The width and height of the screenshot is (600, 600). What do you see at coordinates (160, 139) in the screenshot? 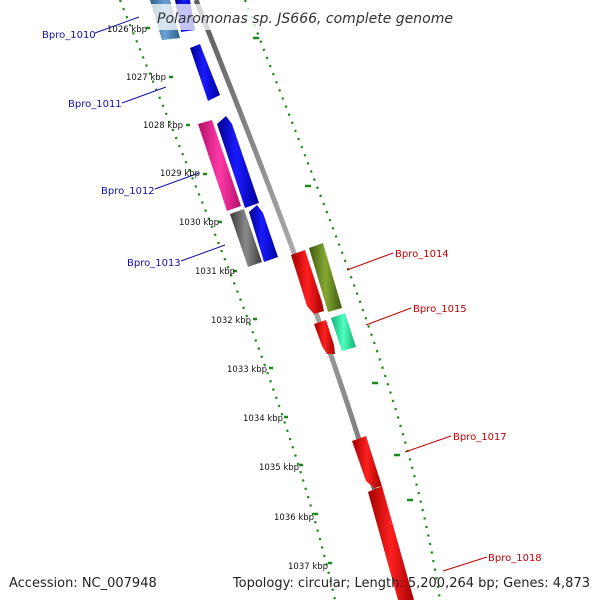
I see `left-callout-lines` at bounding box center [160, 139].